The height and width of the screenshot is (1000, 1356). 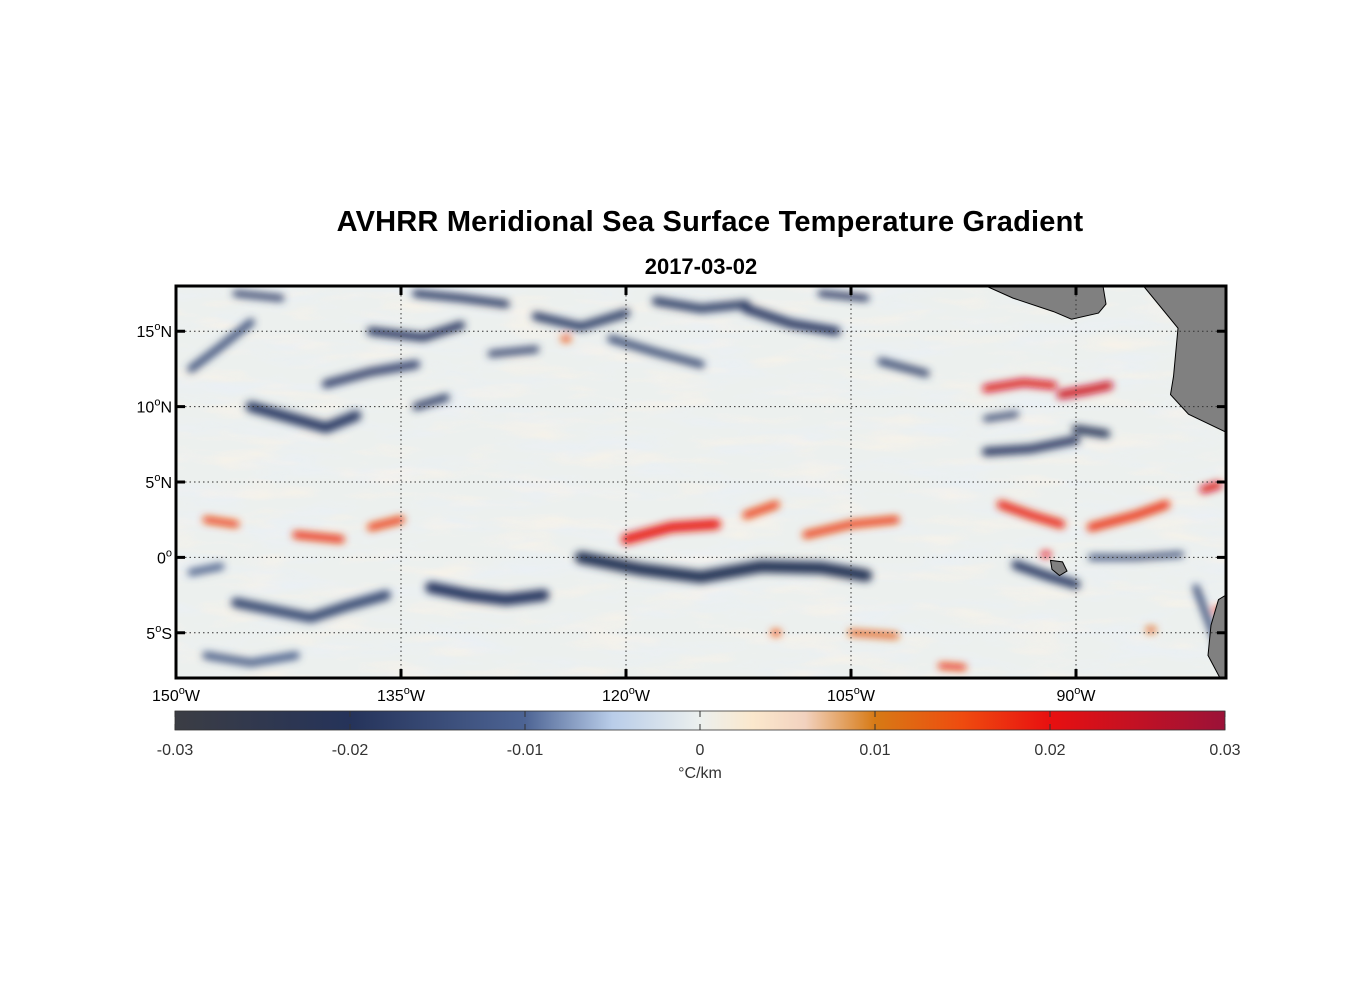 What do you see at coordinates (154, 407) in the screenshot?
I see `lat-tick-label: 10oN` at bounding box center [154, 407].